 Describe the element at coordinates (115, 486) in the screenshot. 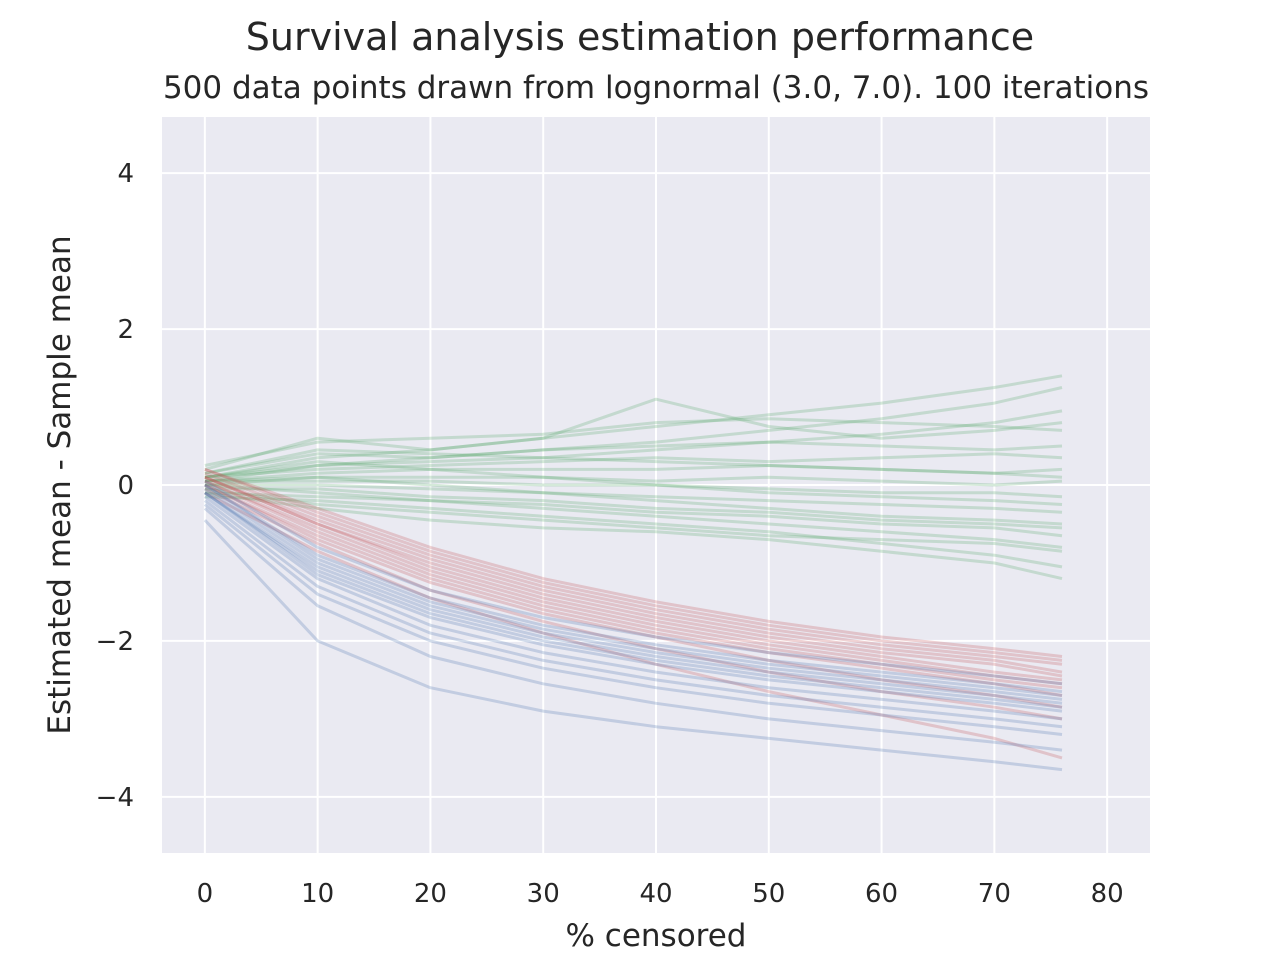

I see `y-tick-labels: −4 −2 0 2 4` at that location.